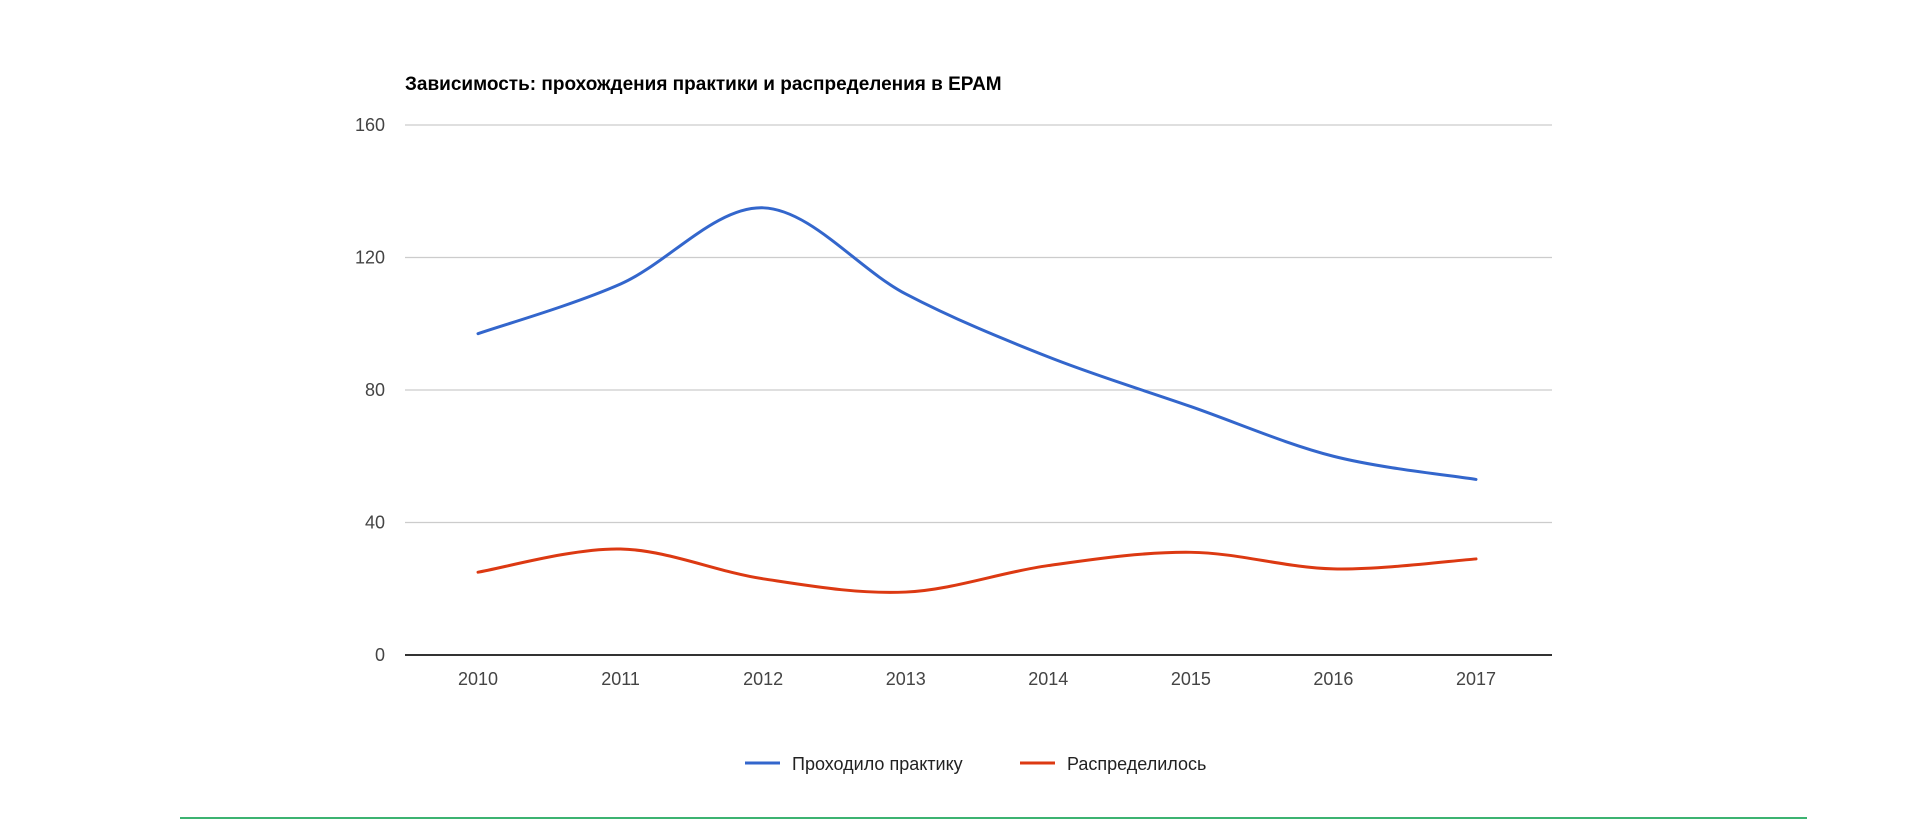 Image resolution: width=1920 pixels, height=820 pixels. What do you see at coordinates (977, 679) in the screenshot?
I see `x-axis-tick-labels: 2010 2011 2012 2013 2014 2015 2016 2017` at bounding box center [977, 679].